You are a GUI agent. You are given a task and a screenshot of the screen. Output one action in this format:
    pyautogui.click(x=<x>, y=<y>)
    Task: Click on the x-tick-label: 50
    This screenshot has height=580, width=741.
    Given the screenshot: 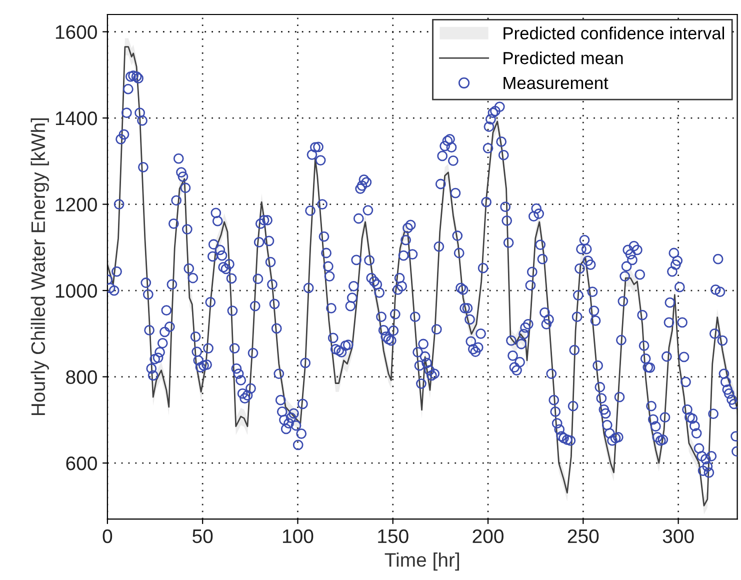 What is the action you would take?
    pyautogui.click(x=202, y=536)
    